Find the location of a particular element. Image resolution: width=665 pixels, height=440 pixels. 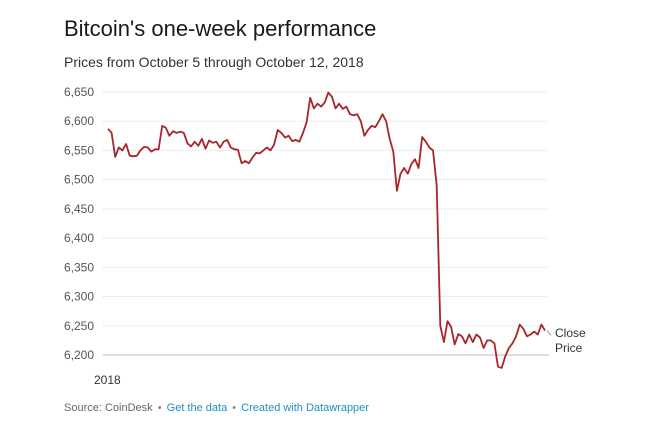

chart-title: Bitcoin's one-week performance is located at coordinates (220, 28).